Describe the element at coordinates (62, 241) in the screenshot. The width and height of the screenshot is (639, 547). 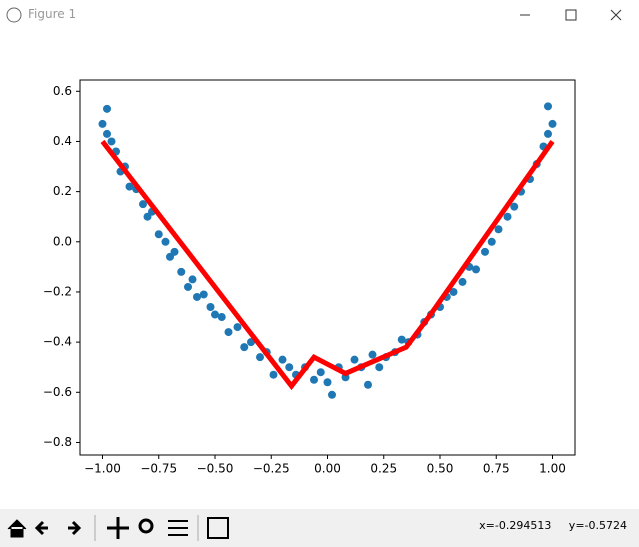
I see `y-tick-label: 0.0` at that location.